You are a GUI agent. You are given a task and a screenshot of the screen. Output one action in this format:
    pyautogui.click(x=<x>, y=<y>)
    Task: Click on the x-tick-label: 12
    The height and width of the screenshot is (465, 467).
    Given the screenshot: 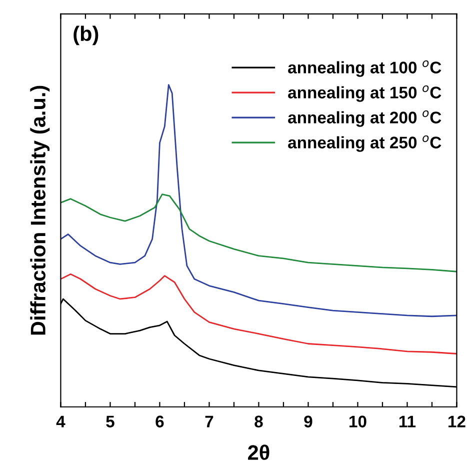 What is the action you would take?
    pyautogui.click(x=457, y=422)
    